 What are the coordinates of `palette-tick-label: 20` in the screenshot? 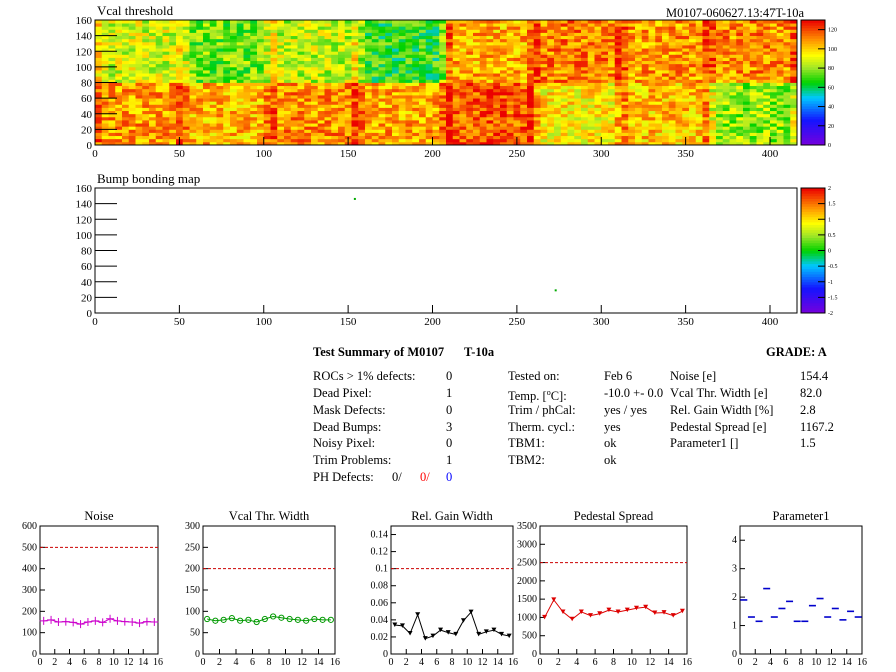 It's located at (831, 127).